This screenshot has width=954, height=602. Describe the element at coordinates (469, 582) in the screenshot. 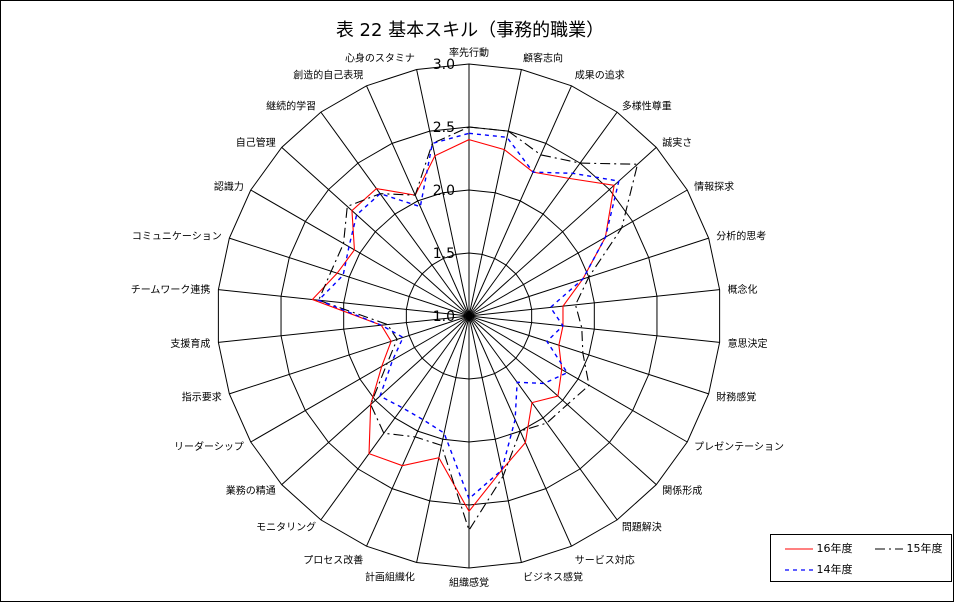

I see `category-label-15: 組織感覚` at that location.